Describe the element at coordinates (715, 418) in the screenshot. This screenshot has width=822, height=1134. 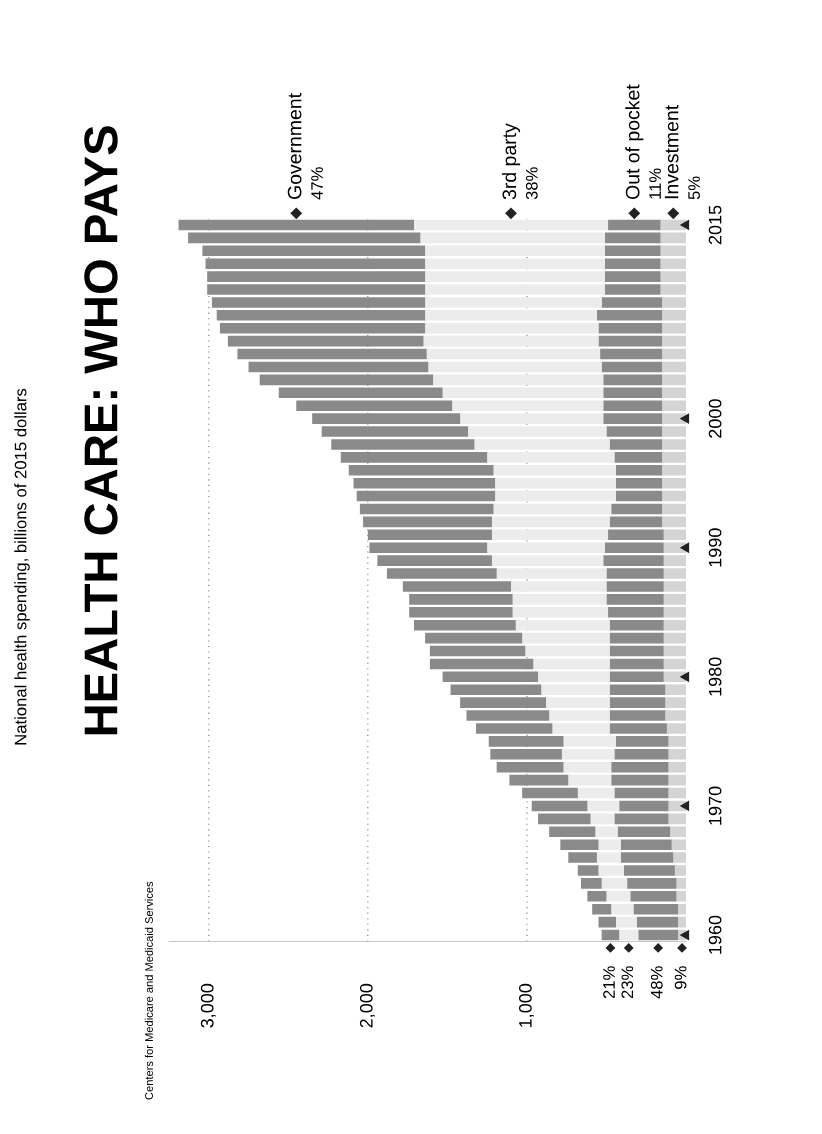
I see `y-tick-label: 2000` at that location.